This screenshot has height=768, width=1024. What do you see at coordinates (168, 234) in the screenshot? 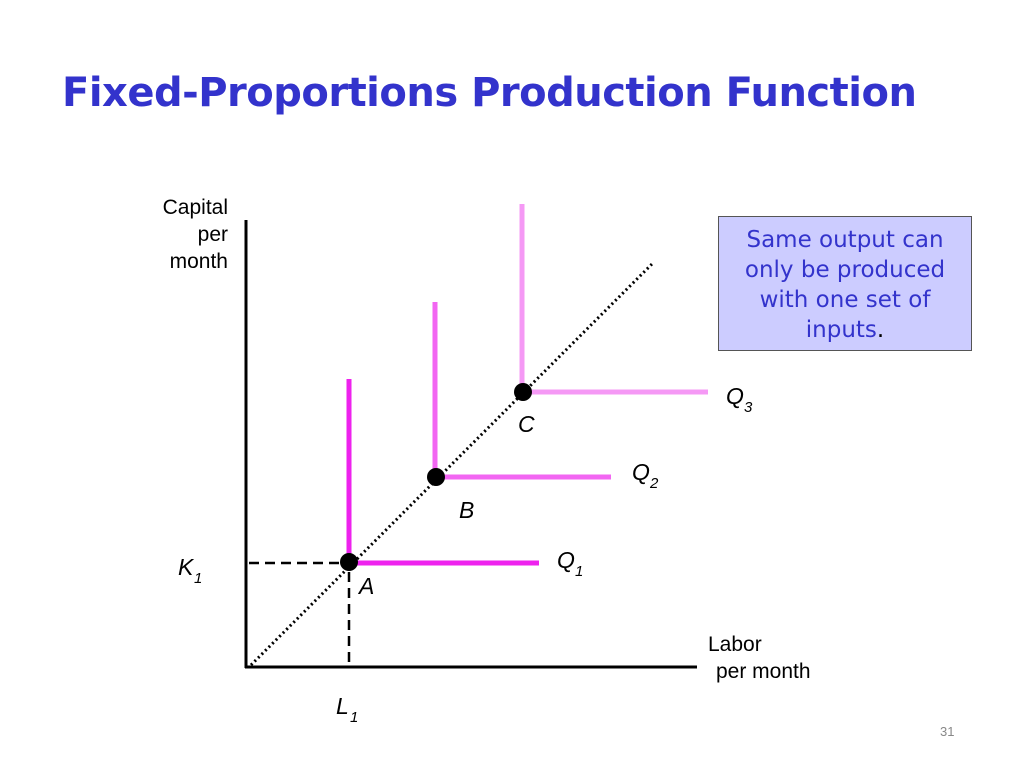
I see `y-axis-label: Capital per month` at bounding box center [168, 234].